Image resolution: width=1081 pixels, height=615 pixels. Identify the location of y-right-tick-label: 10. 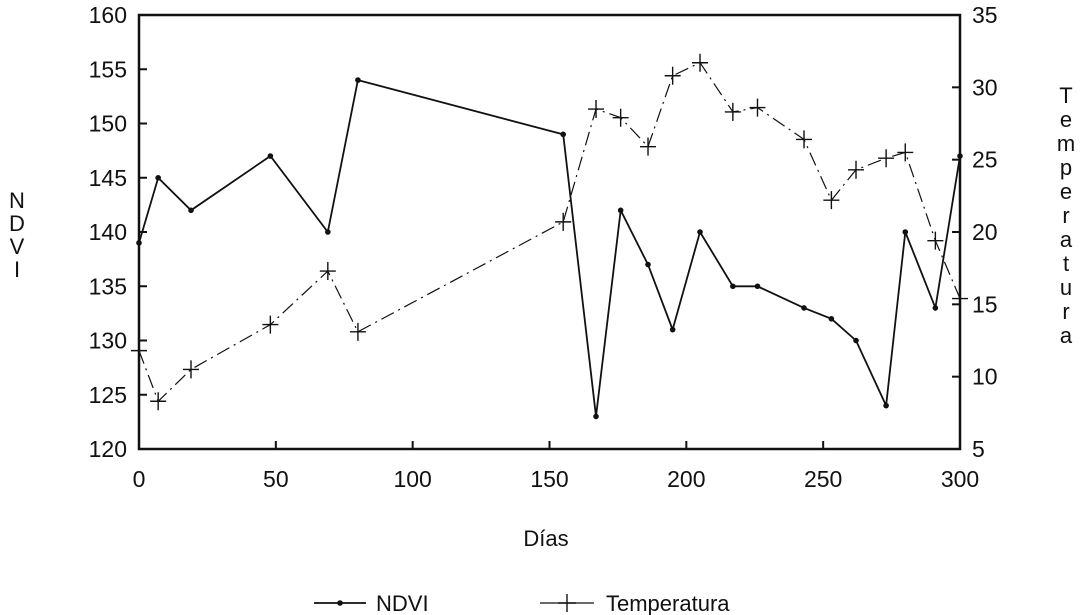
(985, 377).